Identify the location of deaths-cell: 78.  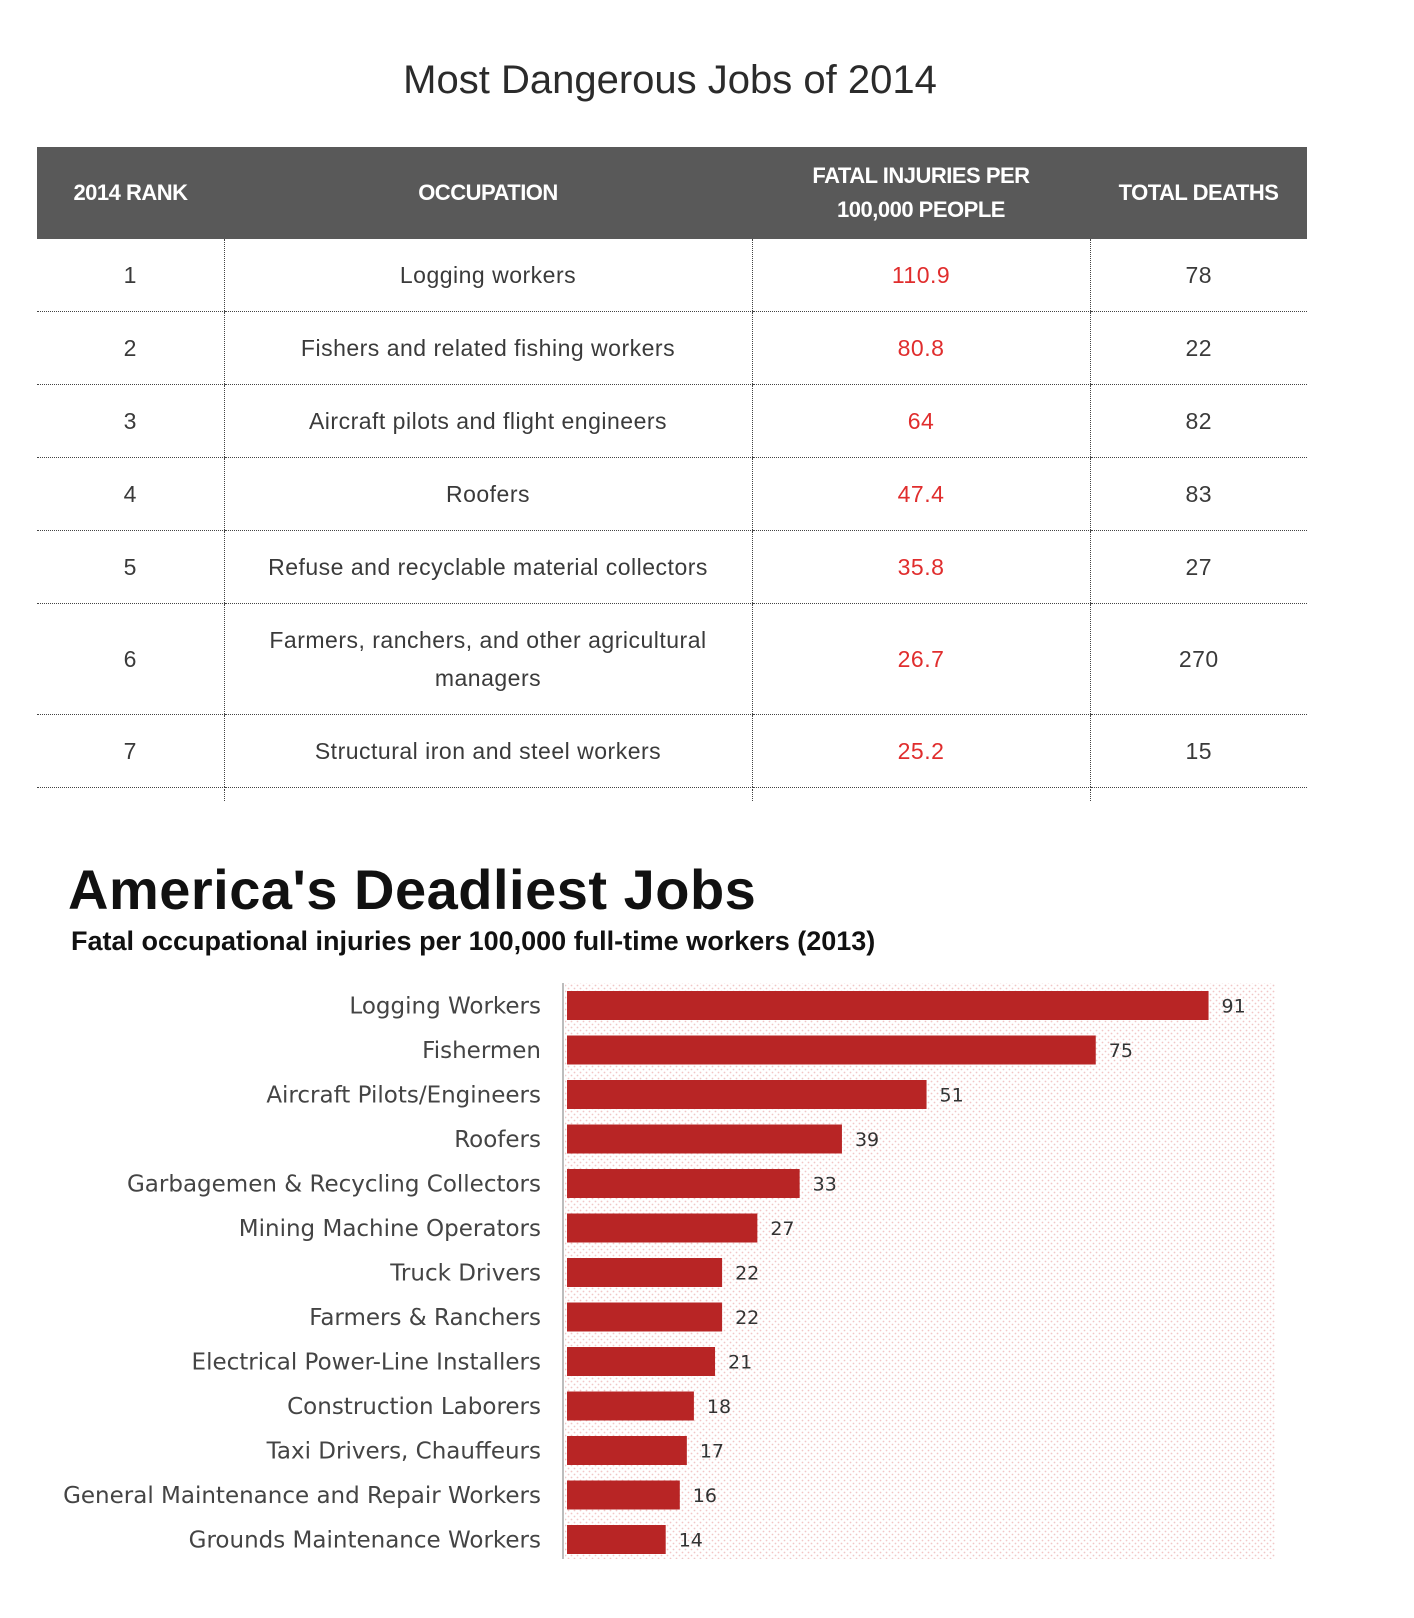
(1198, 275).